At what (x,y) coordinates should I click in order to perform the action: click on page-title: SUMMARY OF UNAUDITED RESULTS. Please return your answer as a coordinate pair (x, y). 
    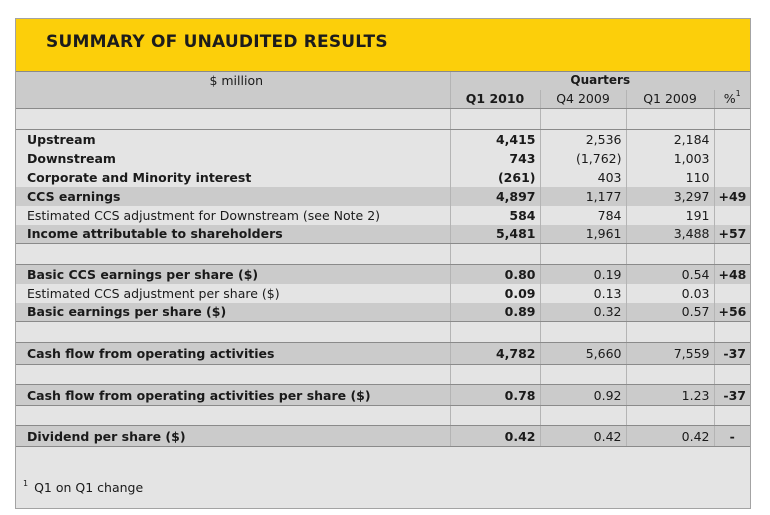
    Looking at the image, I should click on (217, 42).